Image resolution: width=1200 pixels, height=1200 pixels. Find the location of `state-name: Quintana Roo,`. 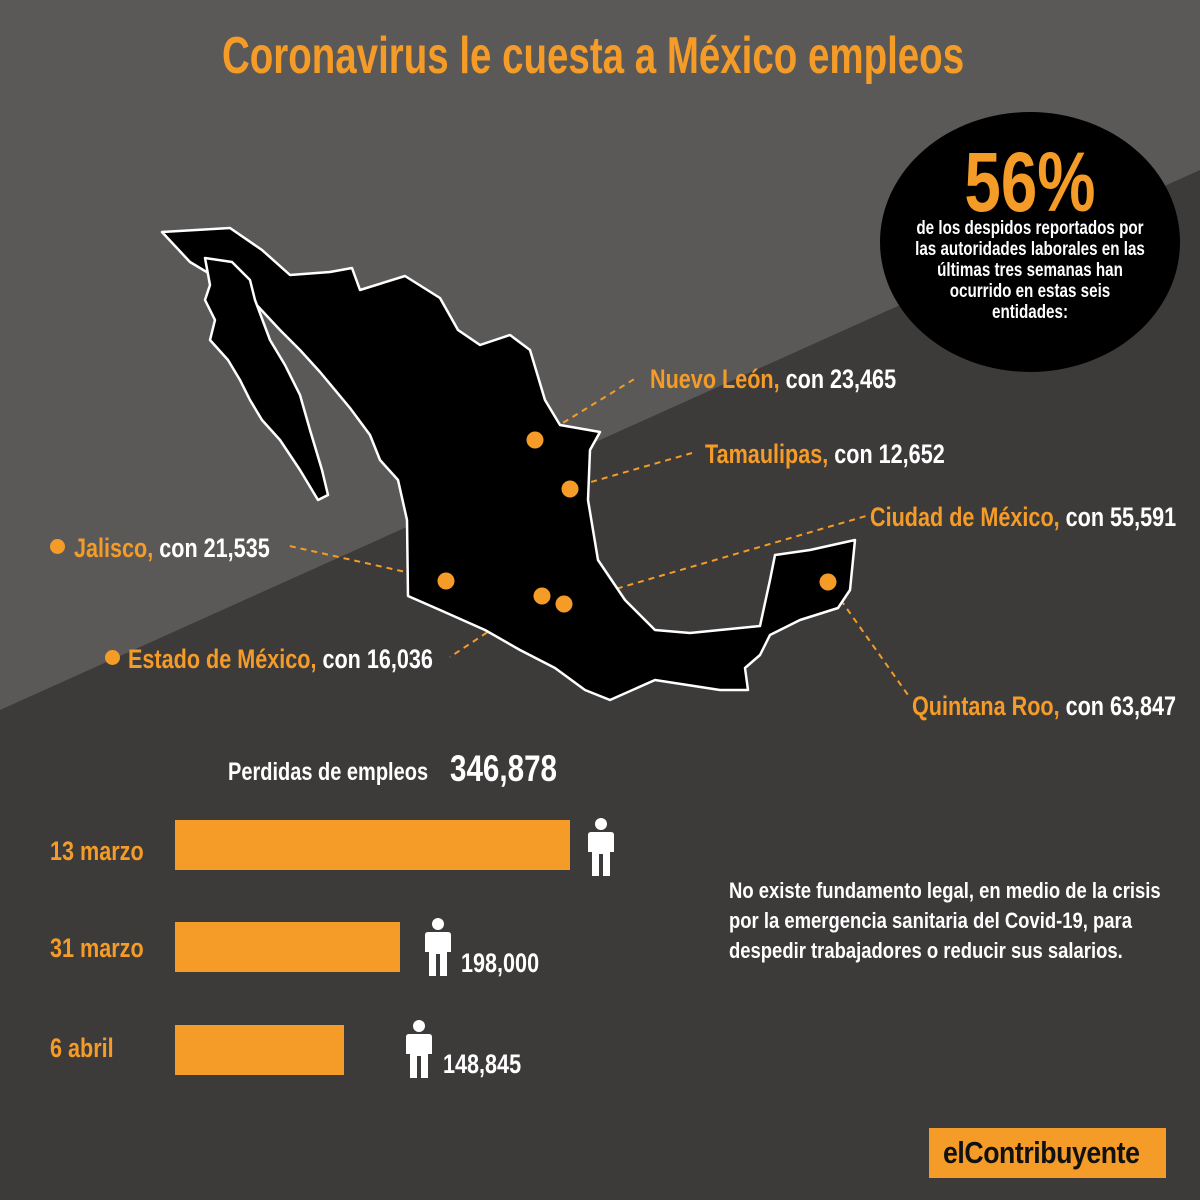

state-name: Quintana Roo, is located at coordinates (986, 706).